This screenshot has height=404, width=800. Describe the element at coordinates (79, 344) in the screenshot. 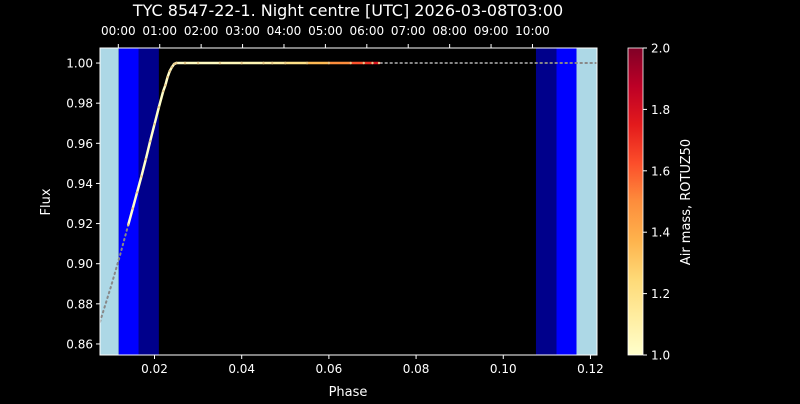

I see `y-tick-label: 0.86` at that location.